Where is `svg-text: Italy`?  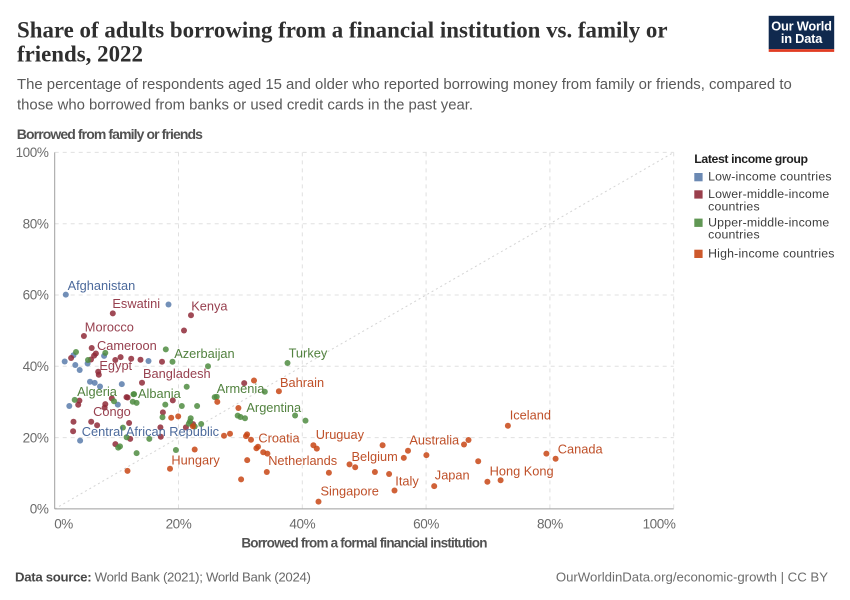 svg-text: Italy is located at coordinates (407, 480).